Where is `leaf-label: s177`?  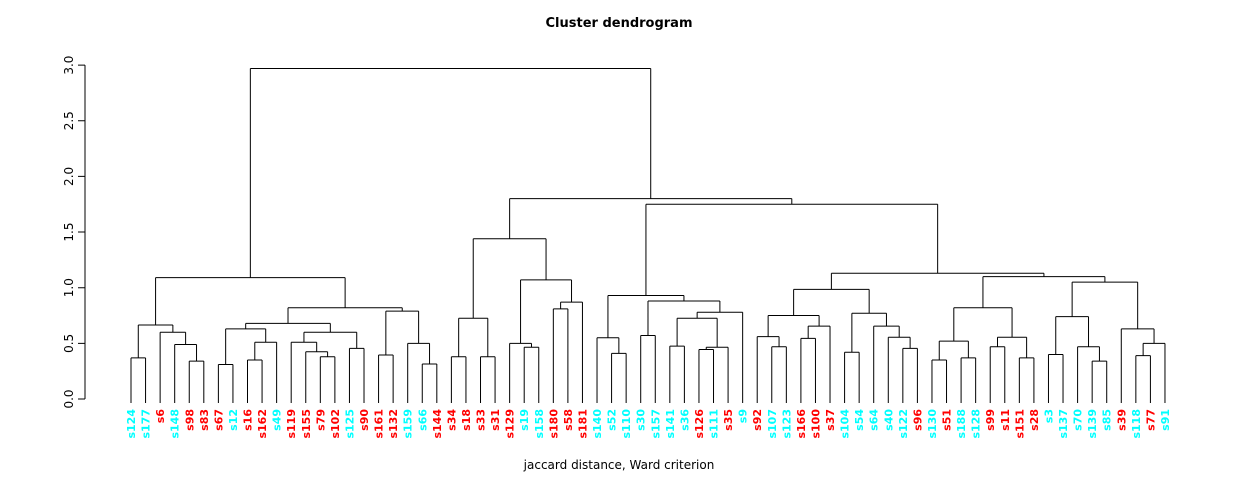 leaf-label: s177 is located at coordinates (146, 424).